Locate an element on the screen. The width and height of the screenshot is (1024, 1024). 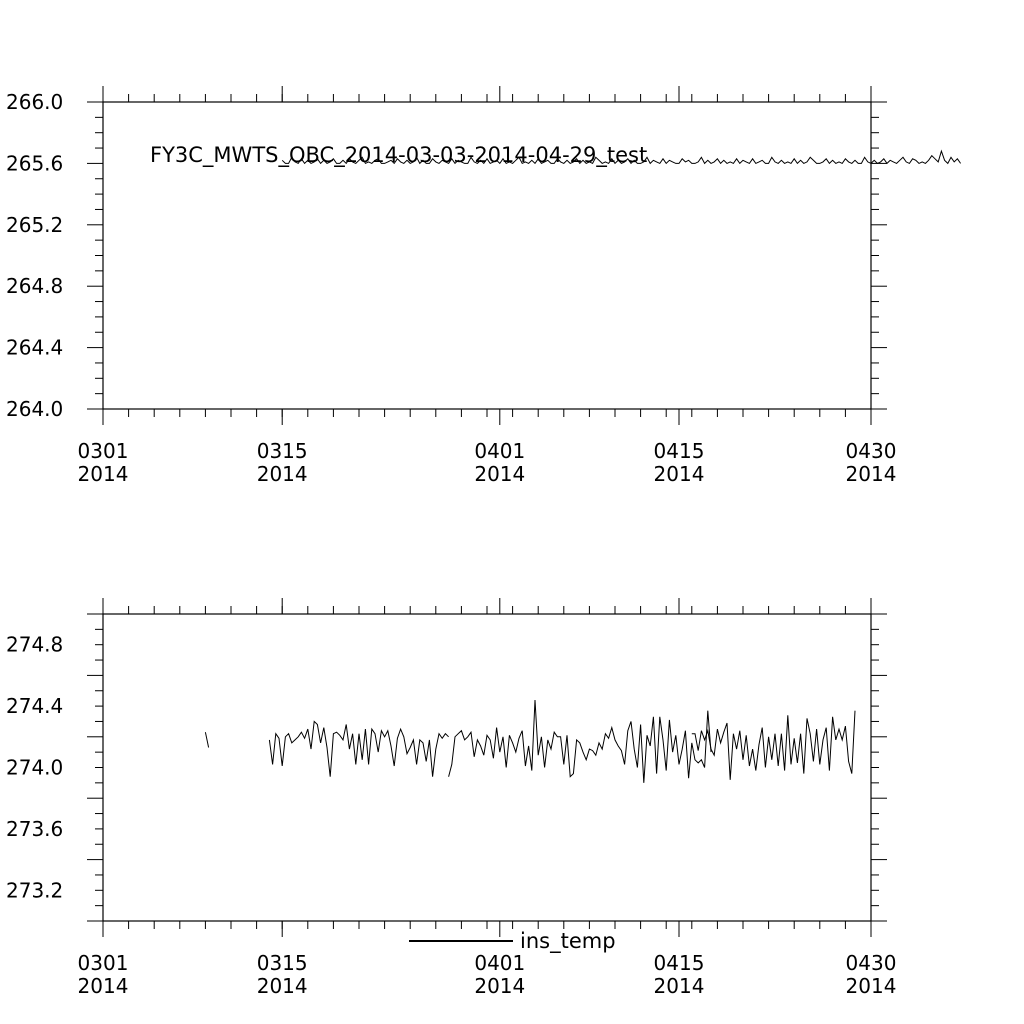
y-tick-label: 274.0 is located at coordinates (34, 768).